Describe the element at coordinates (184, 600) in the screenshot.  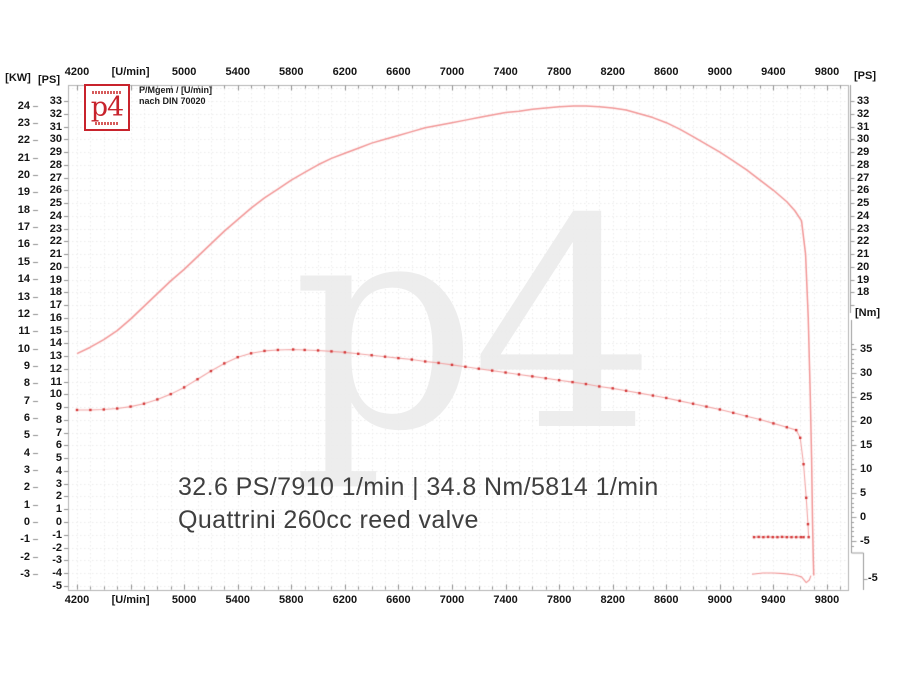
I see `tick-label: 5000` at that location.